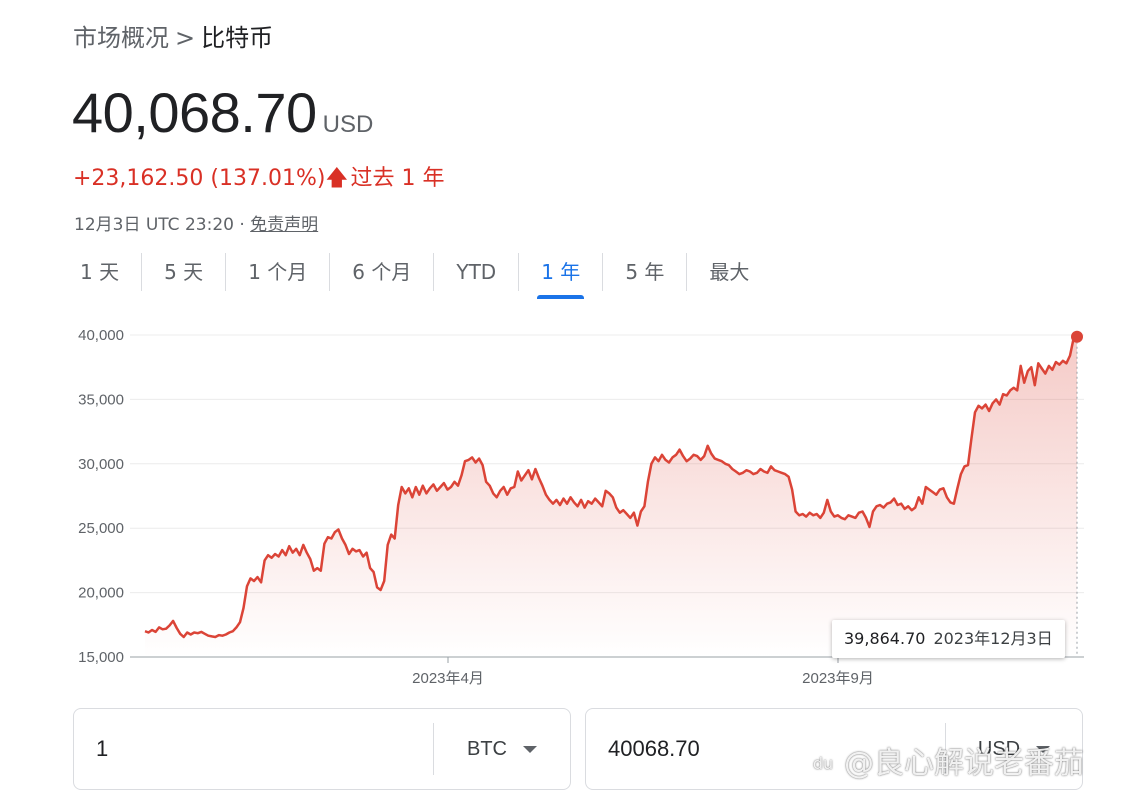 Image resolution: width=1144 pixels, height=800 pixels. Describe the element at coordinates (173, 35) in the screenshot. I see `breadcrumb: 市场概况 > 比特币` at that location.